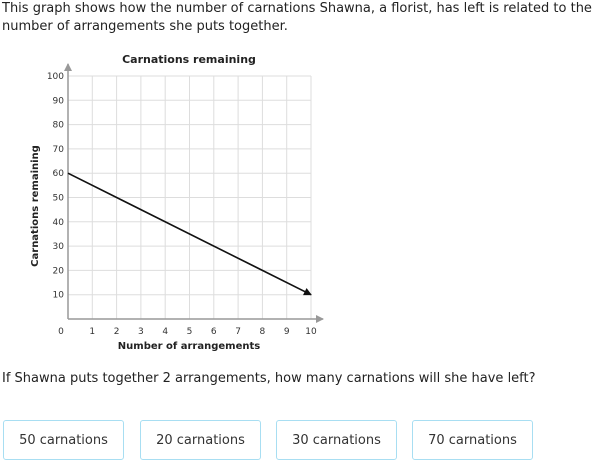 The image size is (600, 464). Describe the element at coordinates (190, 332) in the screenshot. I see `x-tick-label: 5` at that location.